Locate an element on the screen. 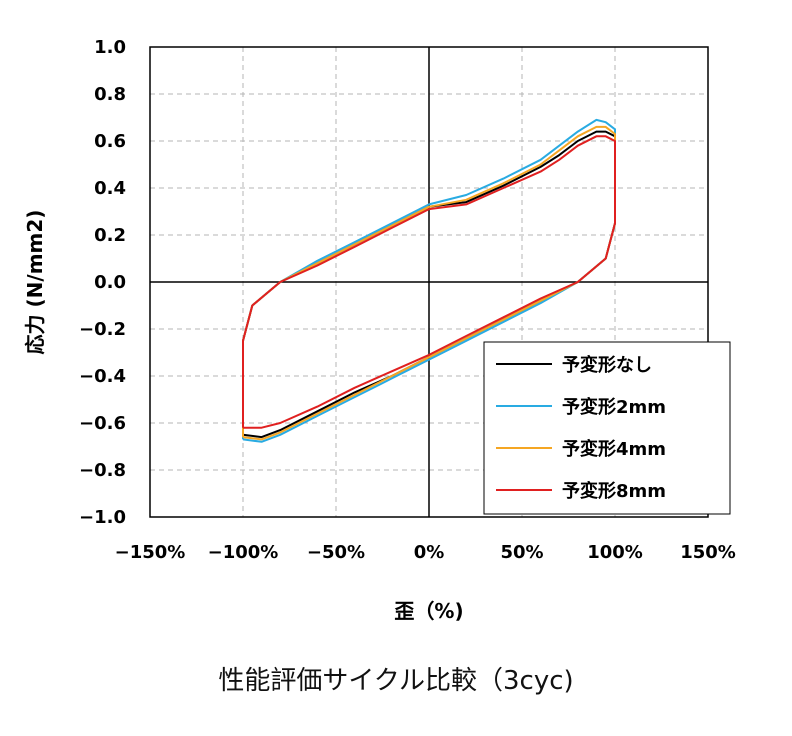 Image resolution: width=792 pixels, height=736 pixels. x-tick-label: −150% is located at coordinates (150, 552).